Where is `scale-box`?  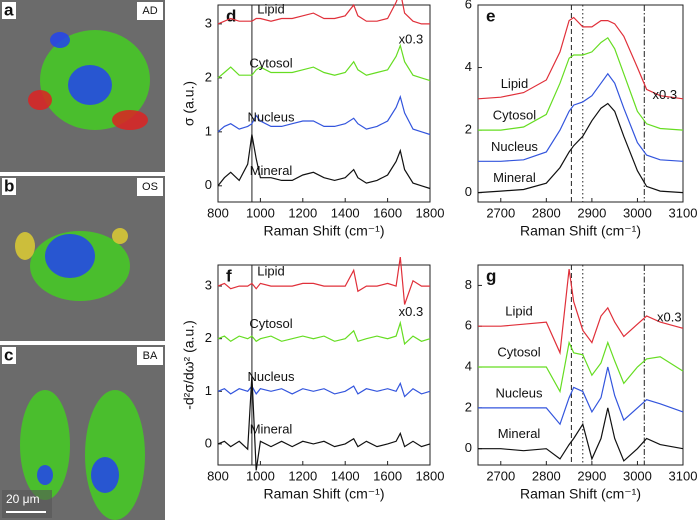
scale-box is located at coordinates (27, 504).